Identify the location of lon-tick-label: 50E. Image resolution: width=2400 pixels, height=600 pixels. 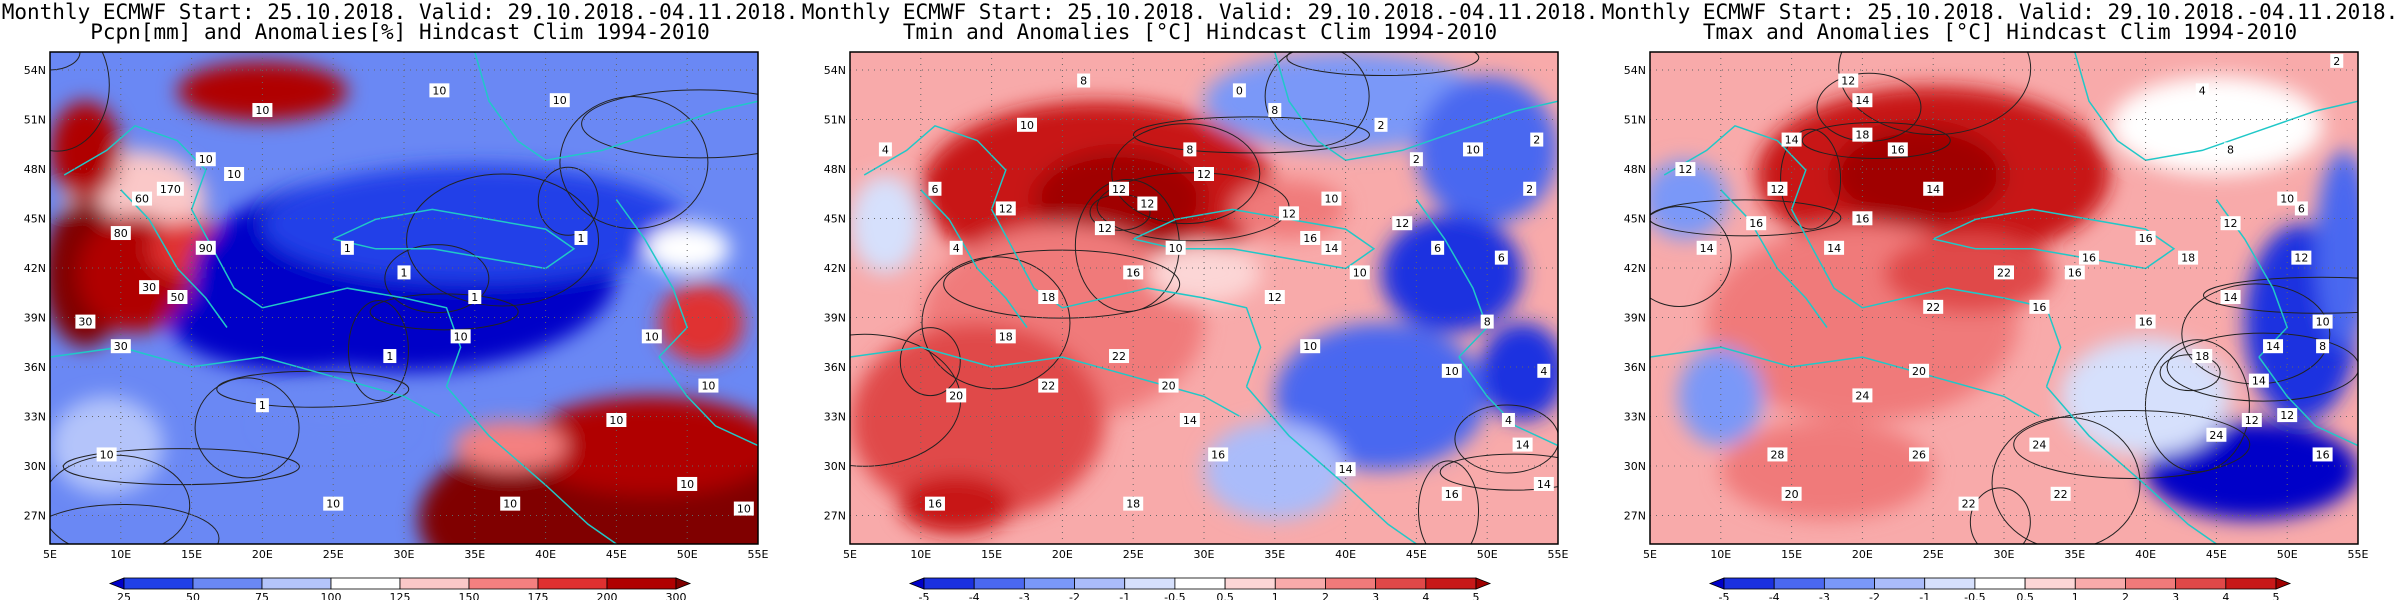
(687, 554).